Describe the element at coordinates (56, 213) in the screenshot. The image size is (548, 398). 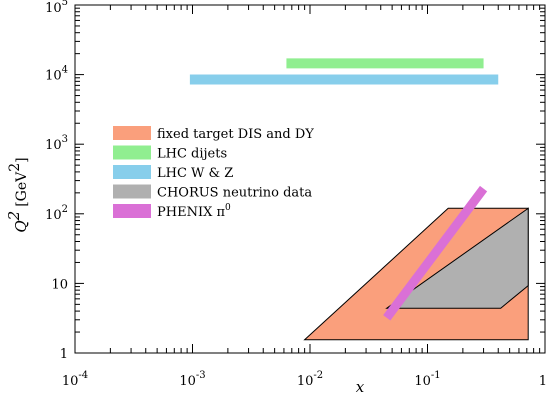
I see `y-tick-label: 10²` at that location.